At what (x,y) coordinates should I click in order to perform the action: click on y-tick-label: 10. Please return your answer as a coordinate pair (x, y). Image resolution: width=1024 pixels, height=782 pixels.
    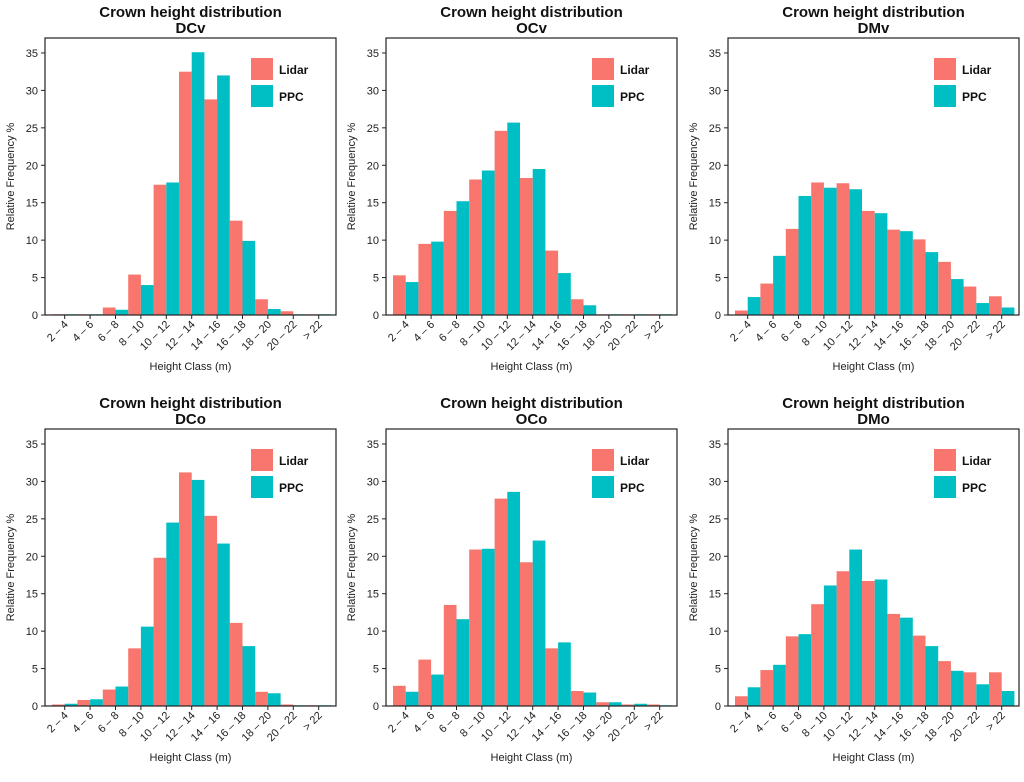
    Looking at the image, I should click on (715, 632).